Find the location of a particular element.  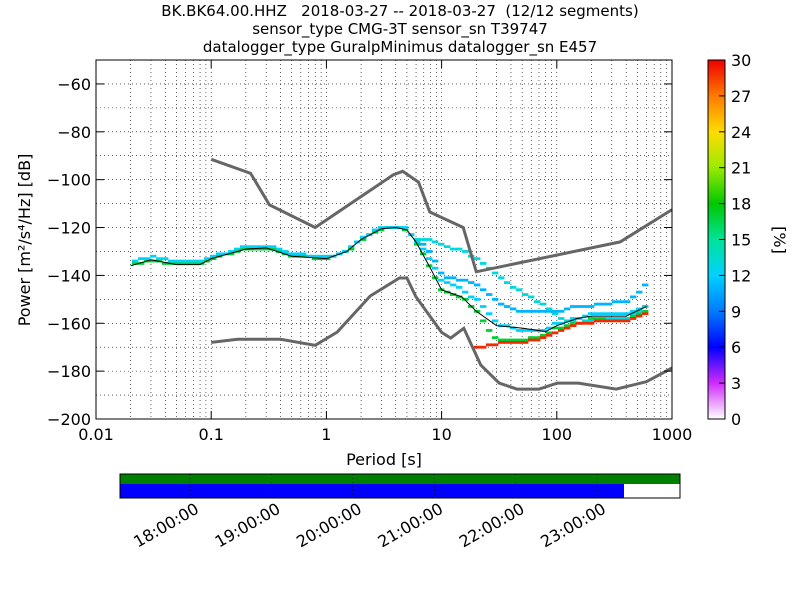

mean-line is located at coordinates (388, 279).